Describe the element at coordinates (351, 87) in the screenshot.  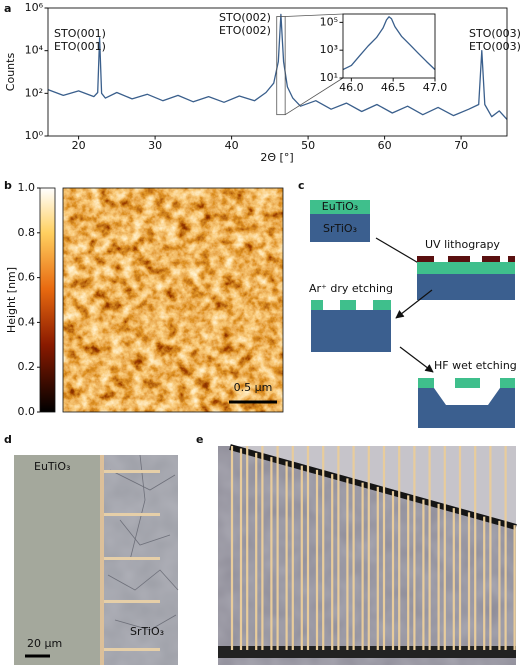
I see `x-tick-label: 46.0` at that location.